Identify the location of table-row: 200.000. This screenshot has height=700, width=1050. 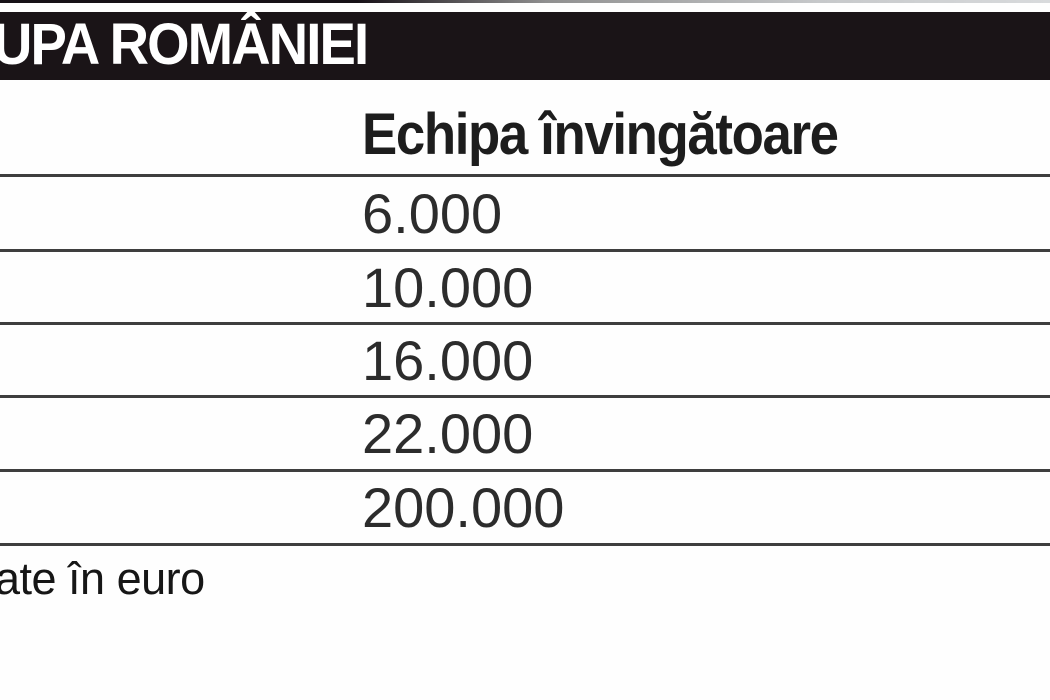
(525, 509).